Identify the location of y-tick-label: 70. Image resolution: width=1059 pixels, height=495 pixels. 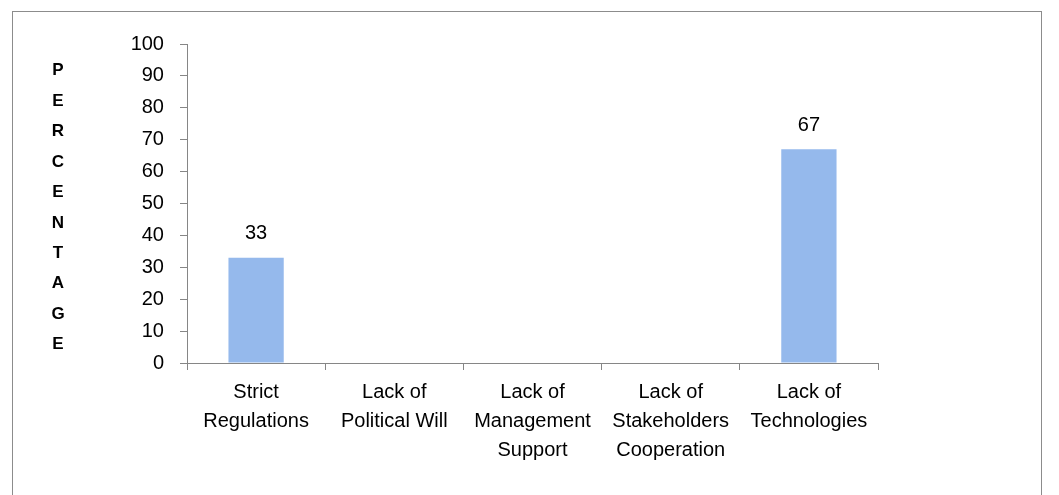
(152, 138).